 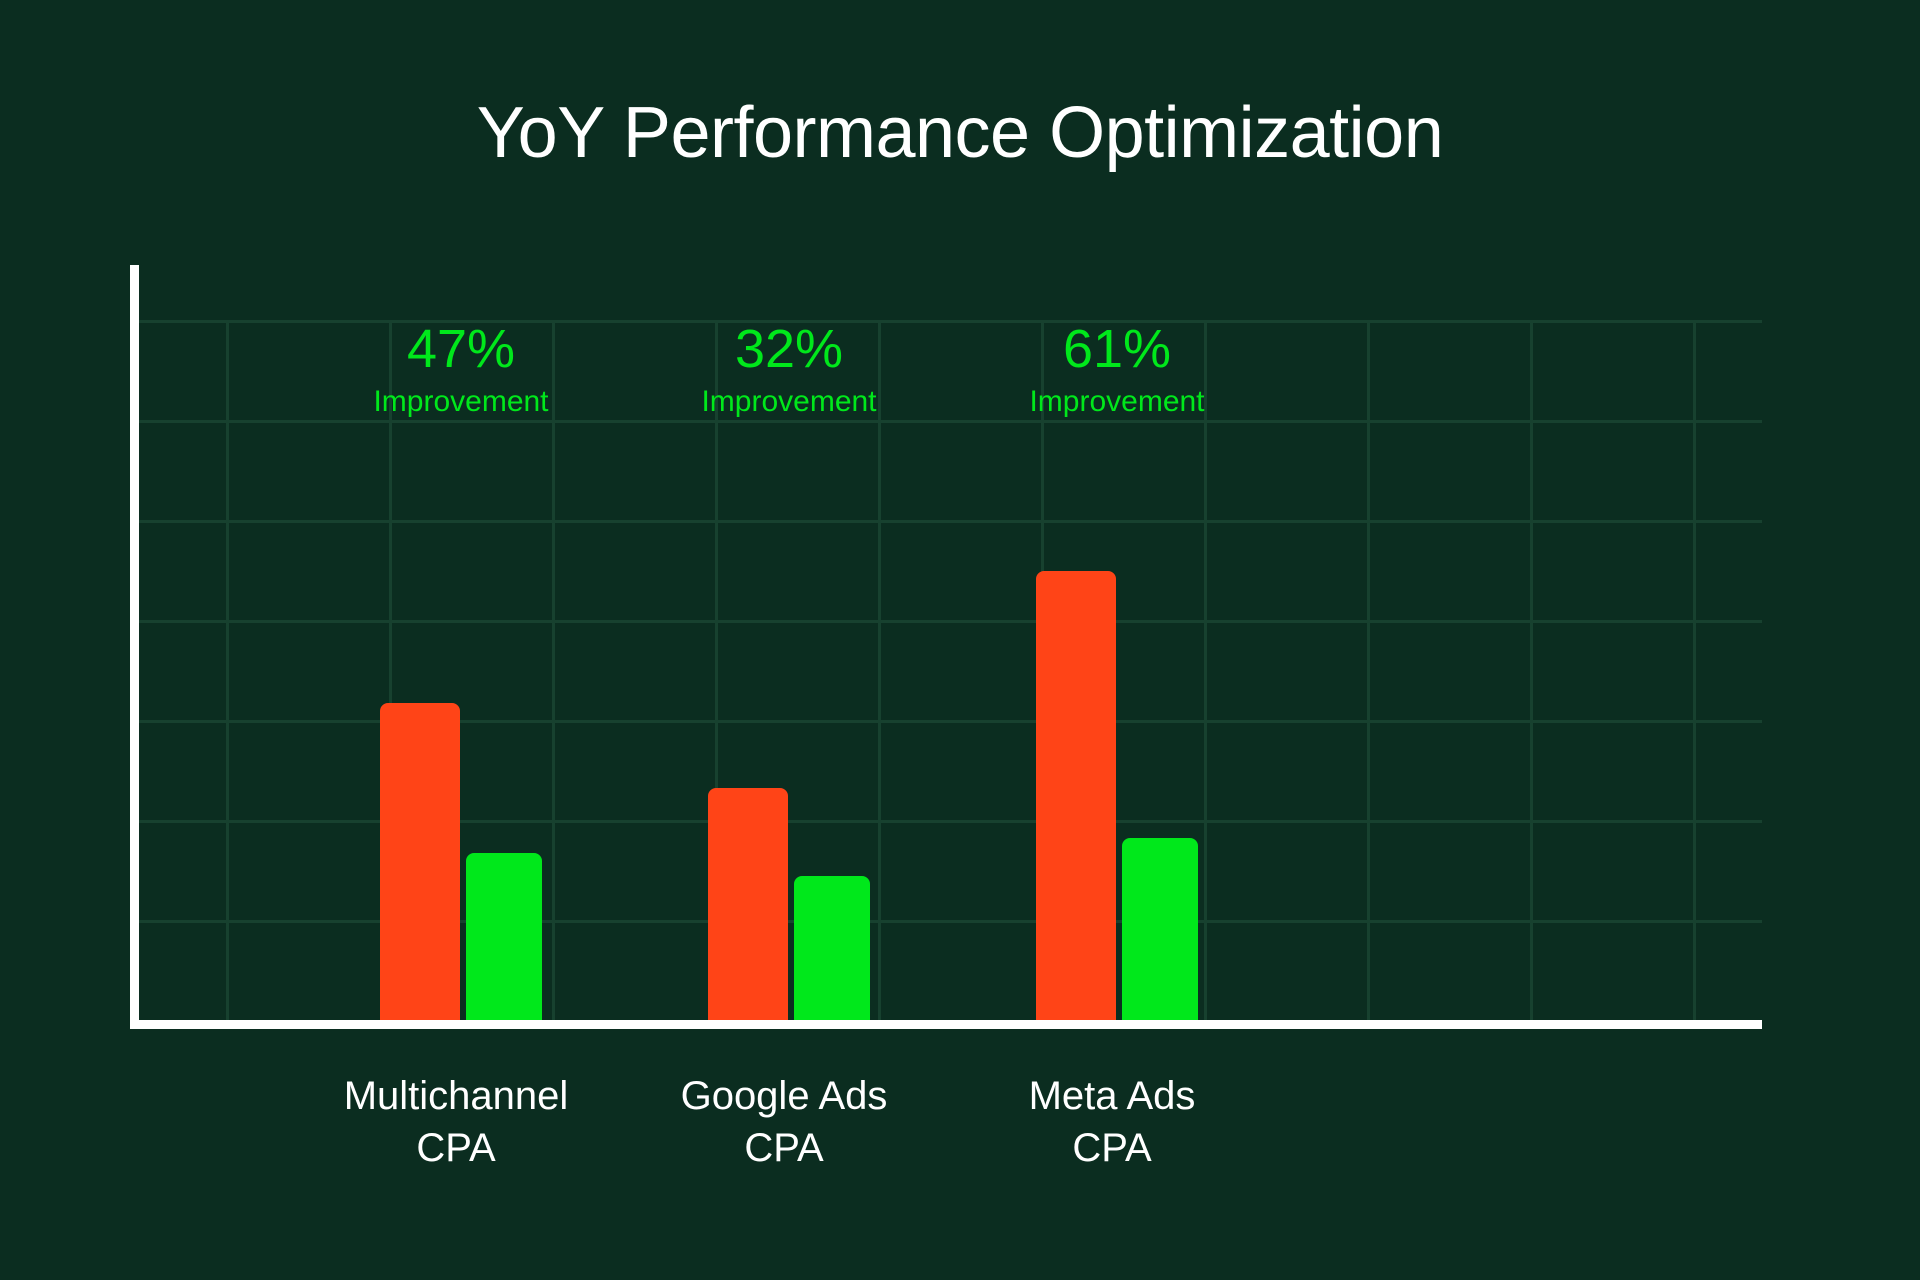 I want to click on category-label-meta-ads: Meta Ads CPA, so click(x=1112, y=1122).